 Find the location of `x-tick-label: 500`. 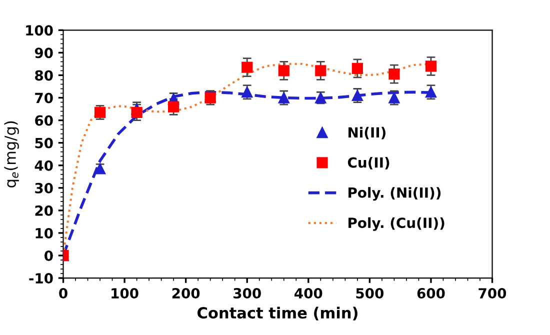

x-tick-label: 500 is located at coordinates (370, 293).